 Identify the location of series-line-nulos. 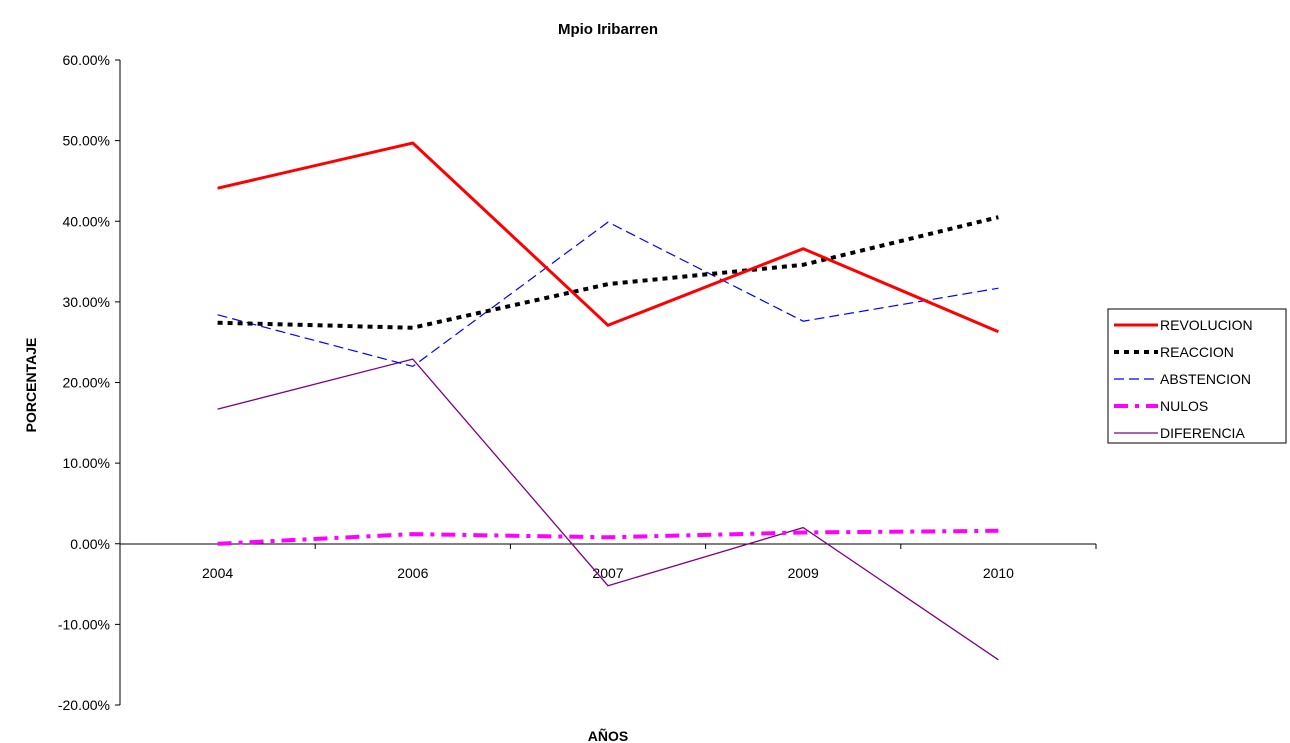
(608, 537).